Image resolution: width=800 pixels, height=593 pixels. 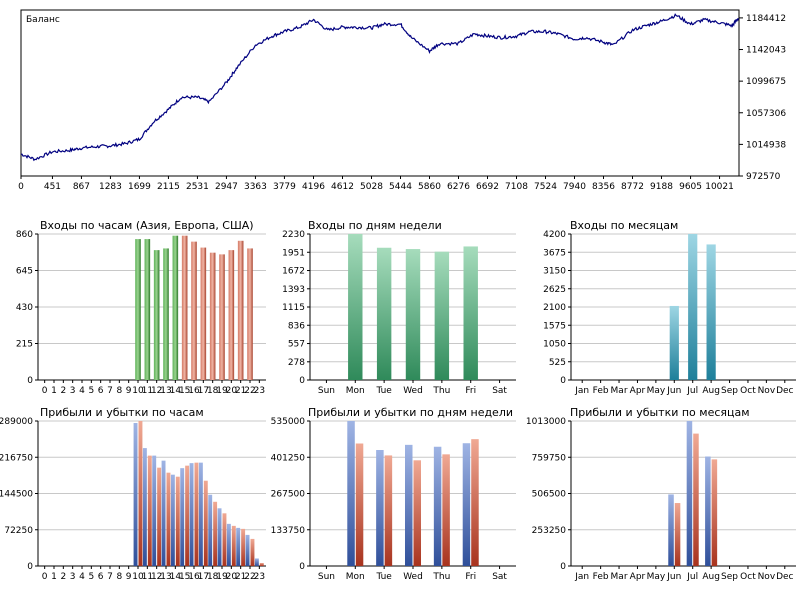 What do you see at coordinates (690, 187) in the screenshot?
I see `balance-x-tick-label: 9605` at bounding box center [690, 187].